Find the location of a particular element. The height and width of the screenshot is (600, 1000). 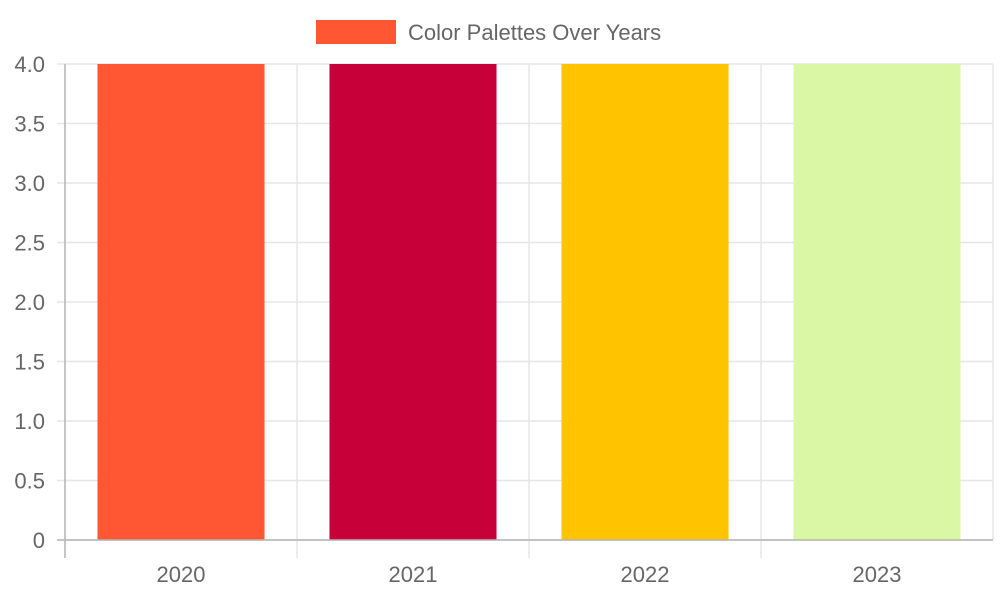

y-tick-label: 1.5 is located at coordinates (29, 362).